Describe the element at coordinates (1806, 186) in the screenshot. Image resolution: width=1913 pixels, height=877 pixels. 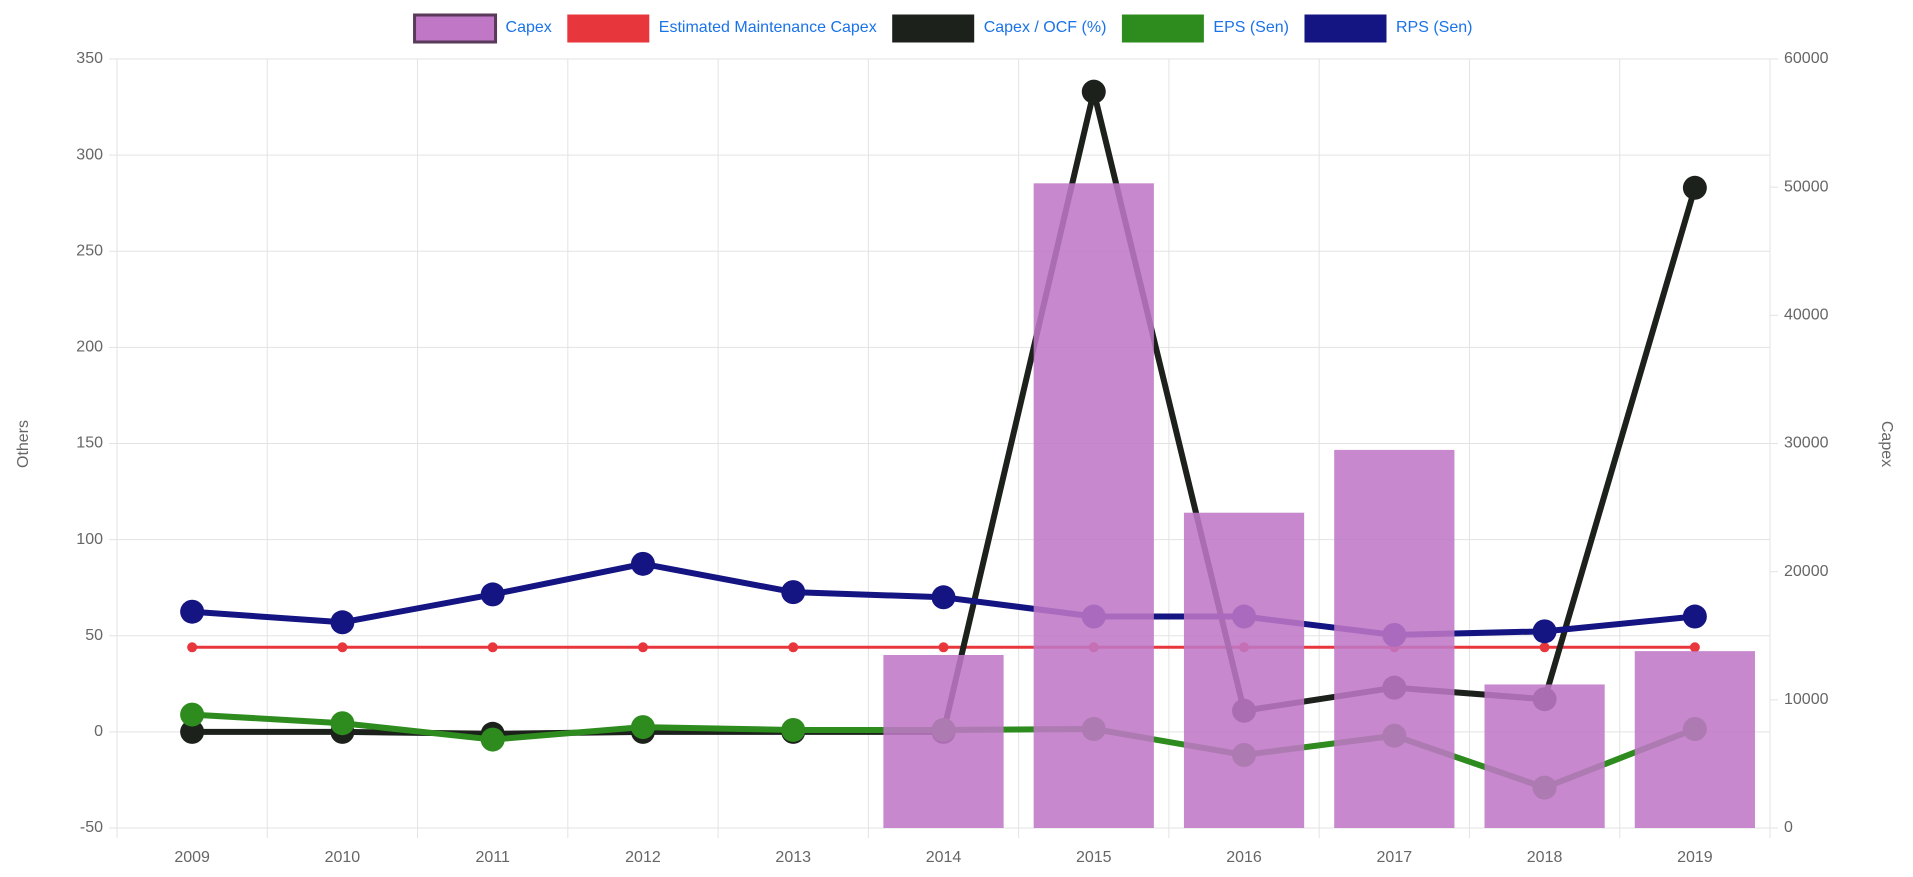
I see `y2-tick-label: 50000` at that location.